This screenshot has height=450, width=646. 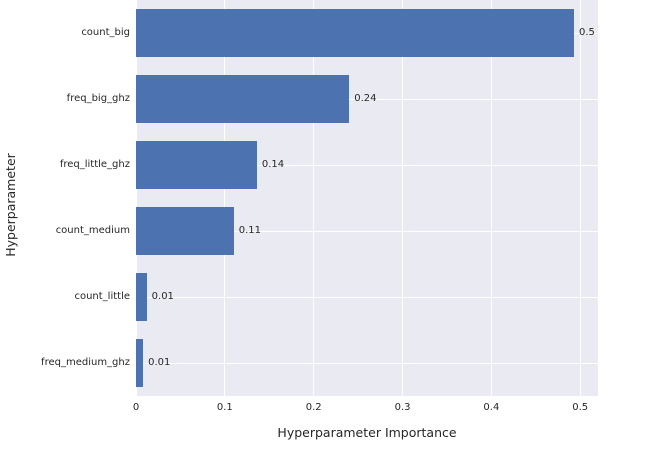 What do you see at coordinates (313, 407) in the screenshot?
I see `x-tick-label: 0.2` at bounding box center [313, 407].